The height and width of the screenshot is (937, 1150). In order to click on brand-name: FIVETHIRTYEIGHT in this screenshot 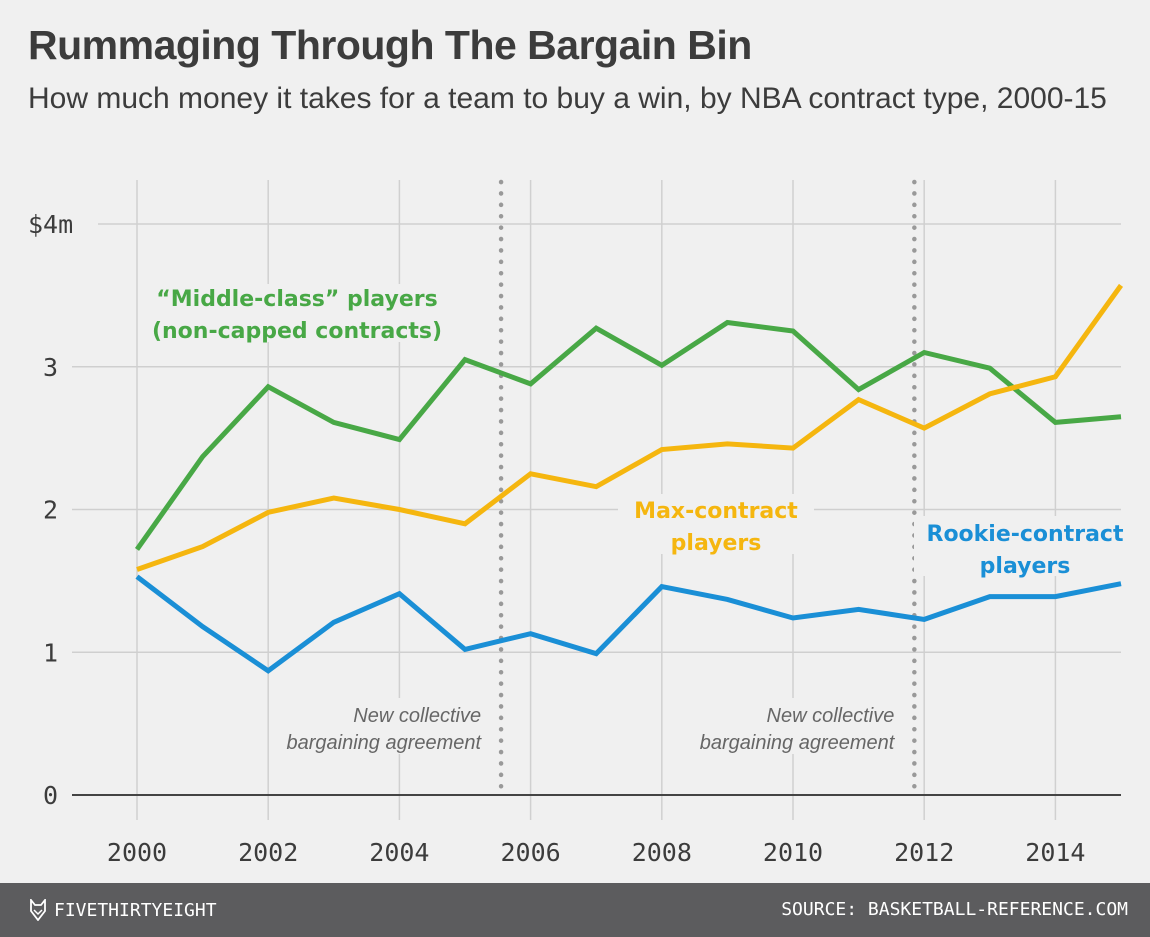, I will do `click(135, 910)`.